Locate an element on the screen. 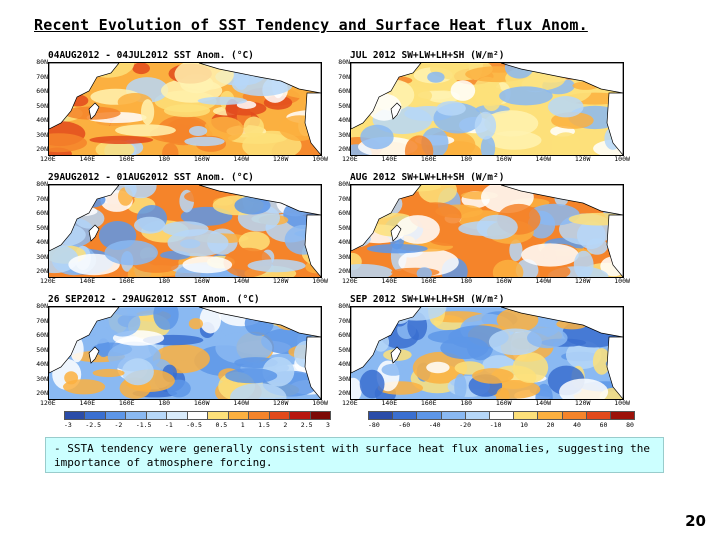 The image size is (720, 540). longitude-tick-label: 180 is located at coordinates (164, 403).